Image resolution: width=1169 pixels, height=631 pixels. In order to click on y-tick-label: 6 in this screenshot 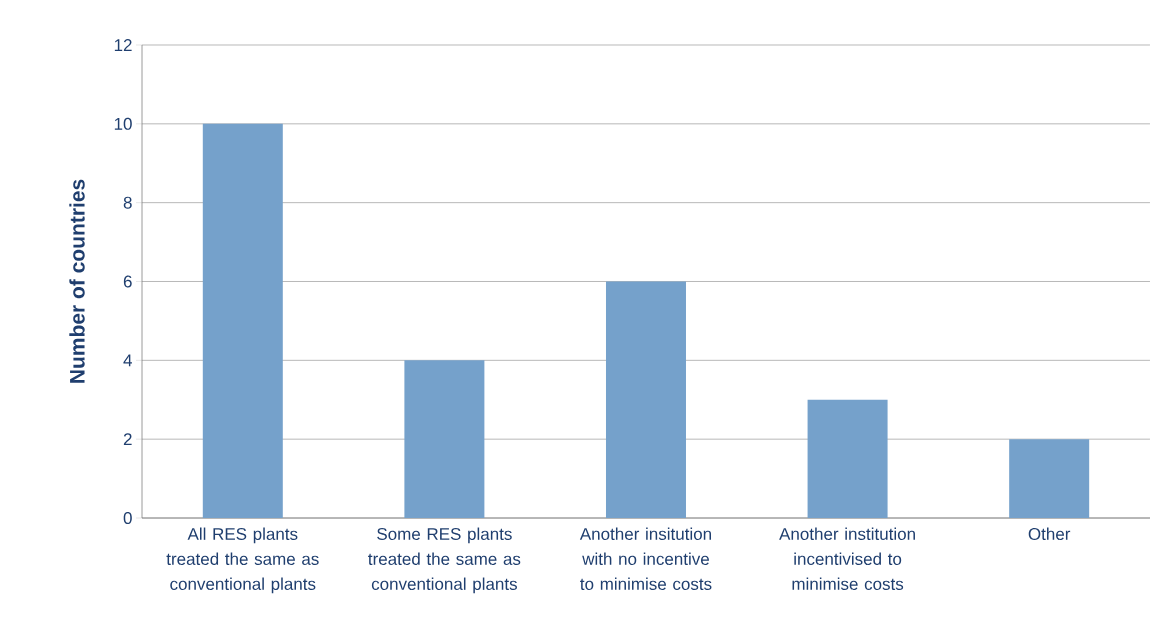, I will do `click(127, 281)`.